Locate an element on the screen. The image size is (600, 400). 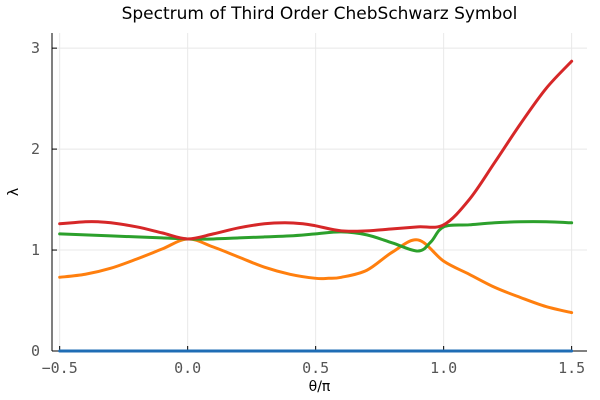
y-tick-label: 0 is located at coordinates (35, 351).